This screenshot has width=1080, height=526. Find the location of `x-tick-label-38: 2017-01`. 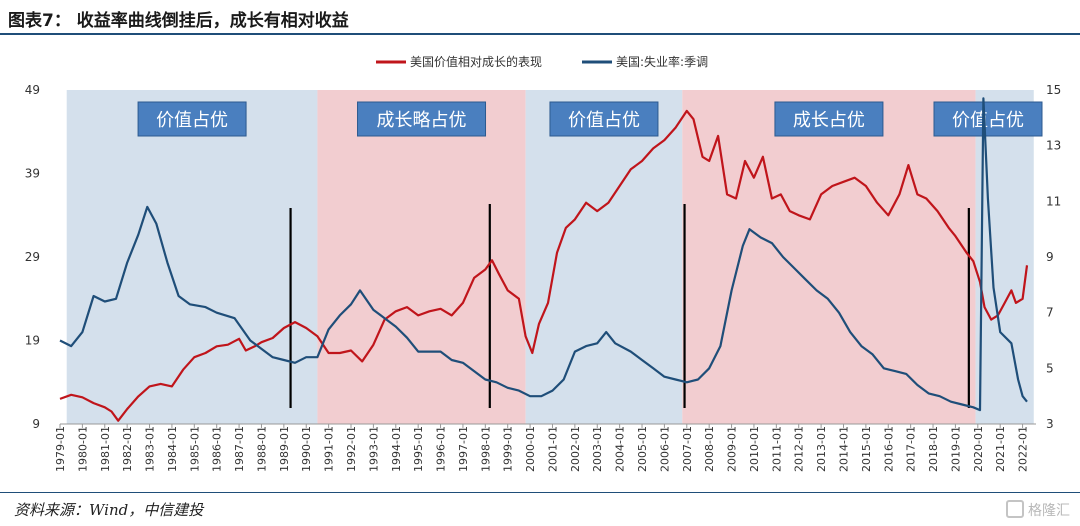

x-tick-label-38: 2017-01 is located at coordinates (911, 449).